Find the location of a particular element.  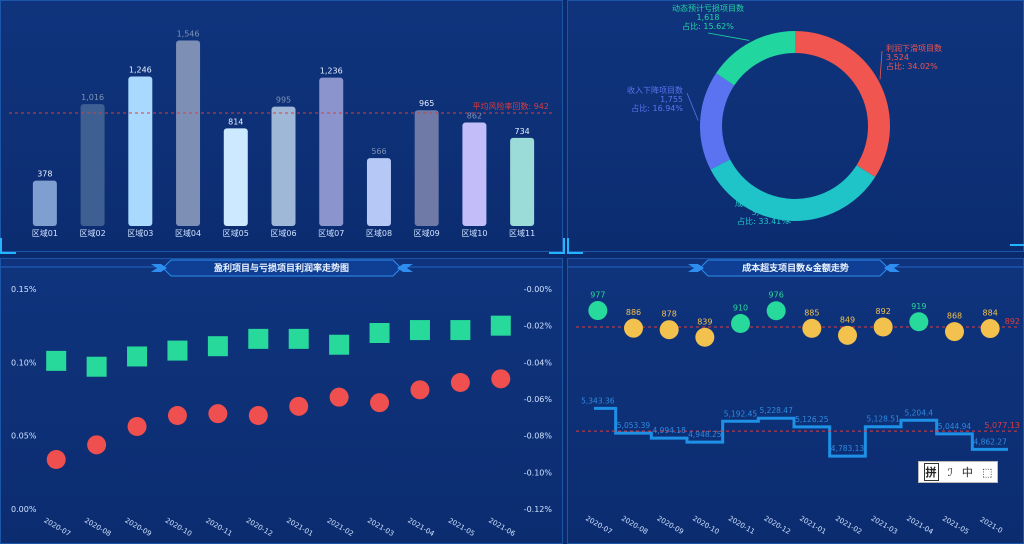

left-axis-tick: 0.00% is located at coordinates (24, 509).